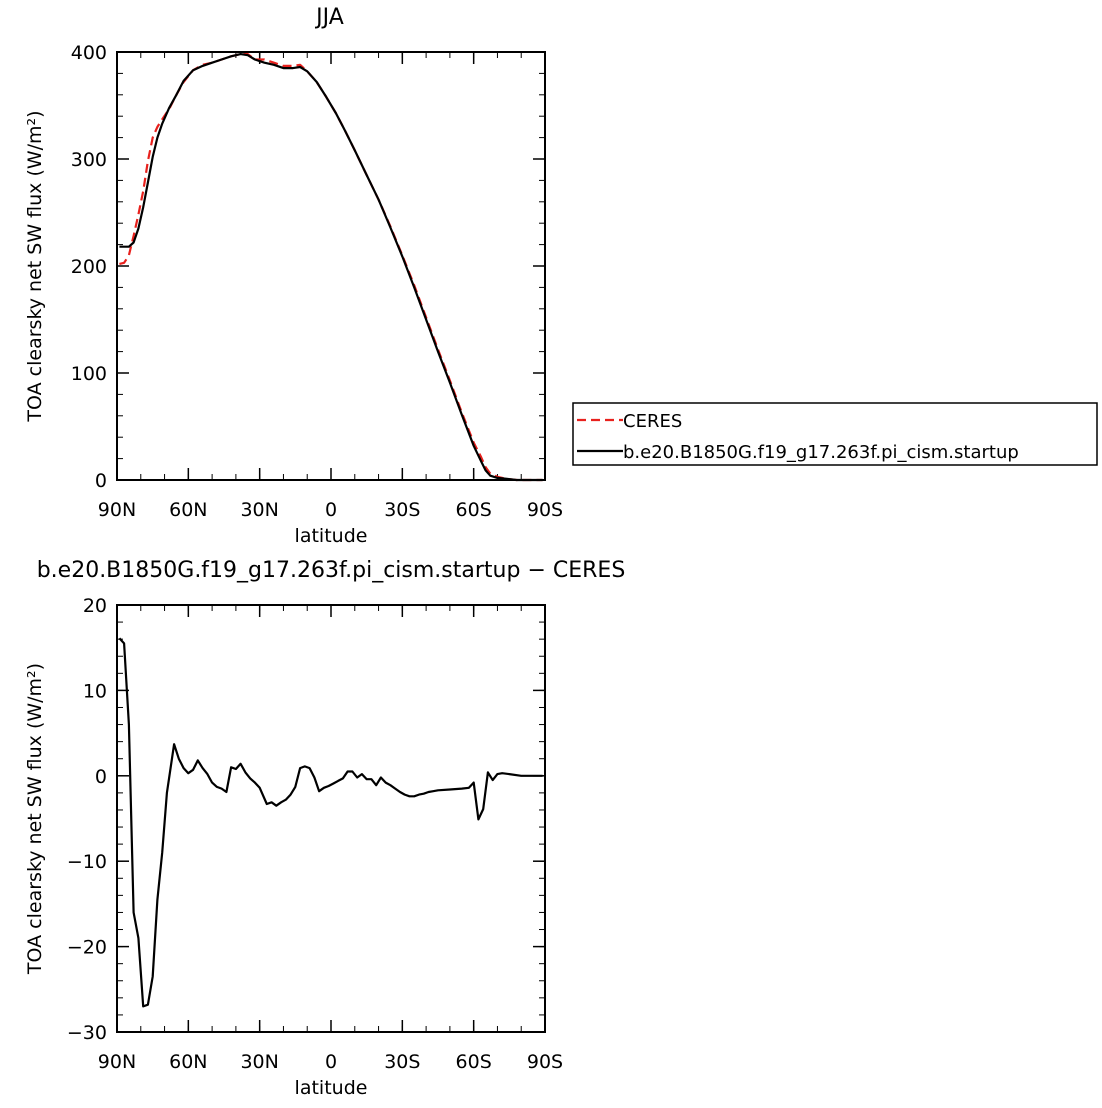 Image resolution: width=1102 pixels, height=1108 pixels. What do you see at coordinates (87, 862) in the screenshot?
I see `y-tick-label: −10` at bounding box center [87, 862].